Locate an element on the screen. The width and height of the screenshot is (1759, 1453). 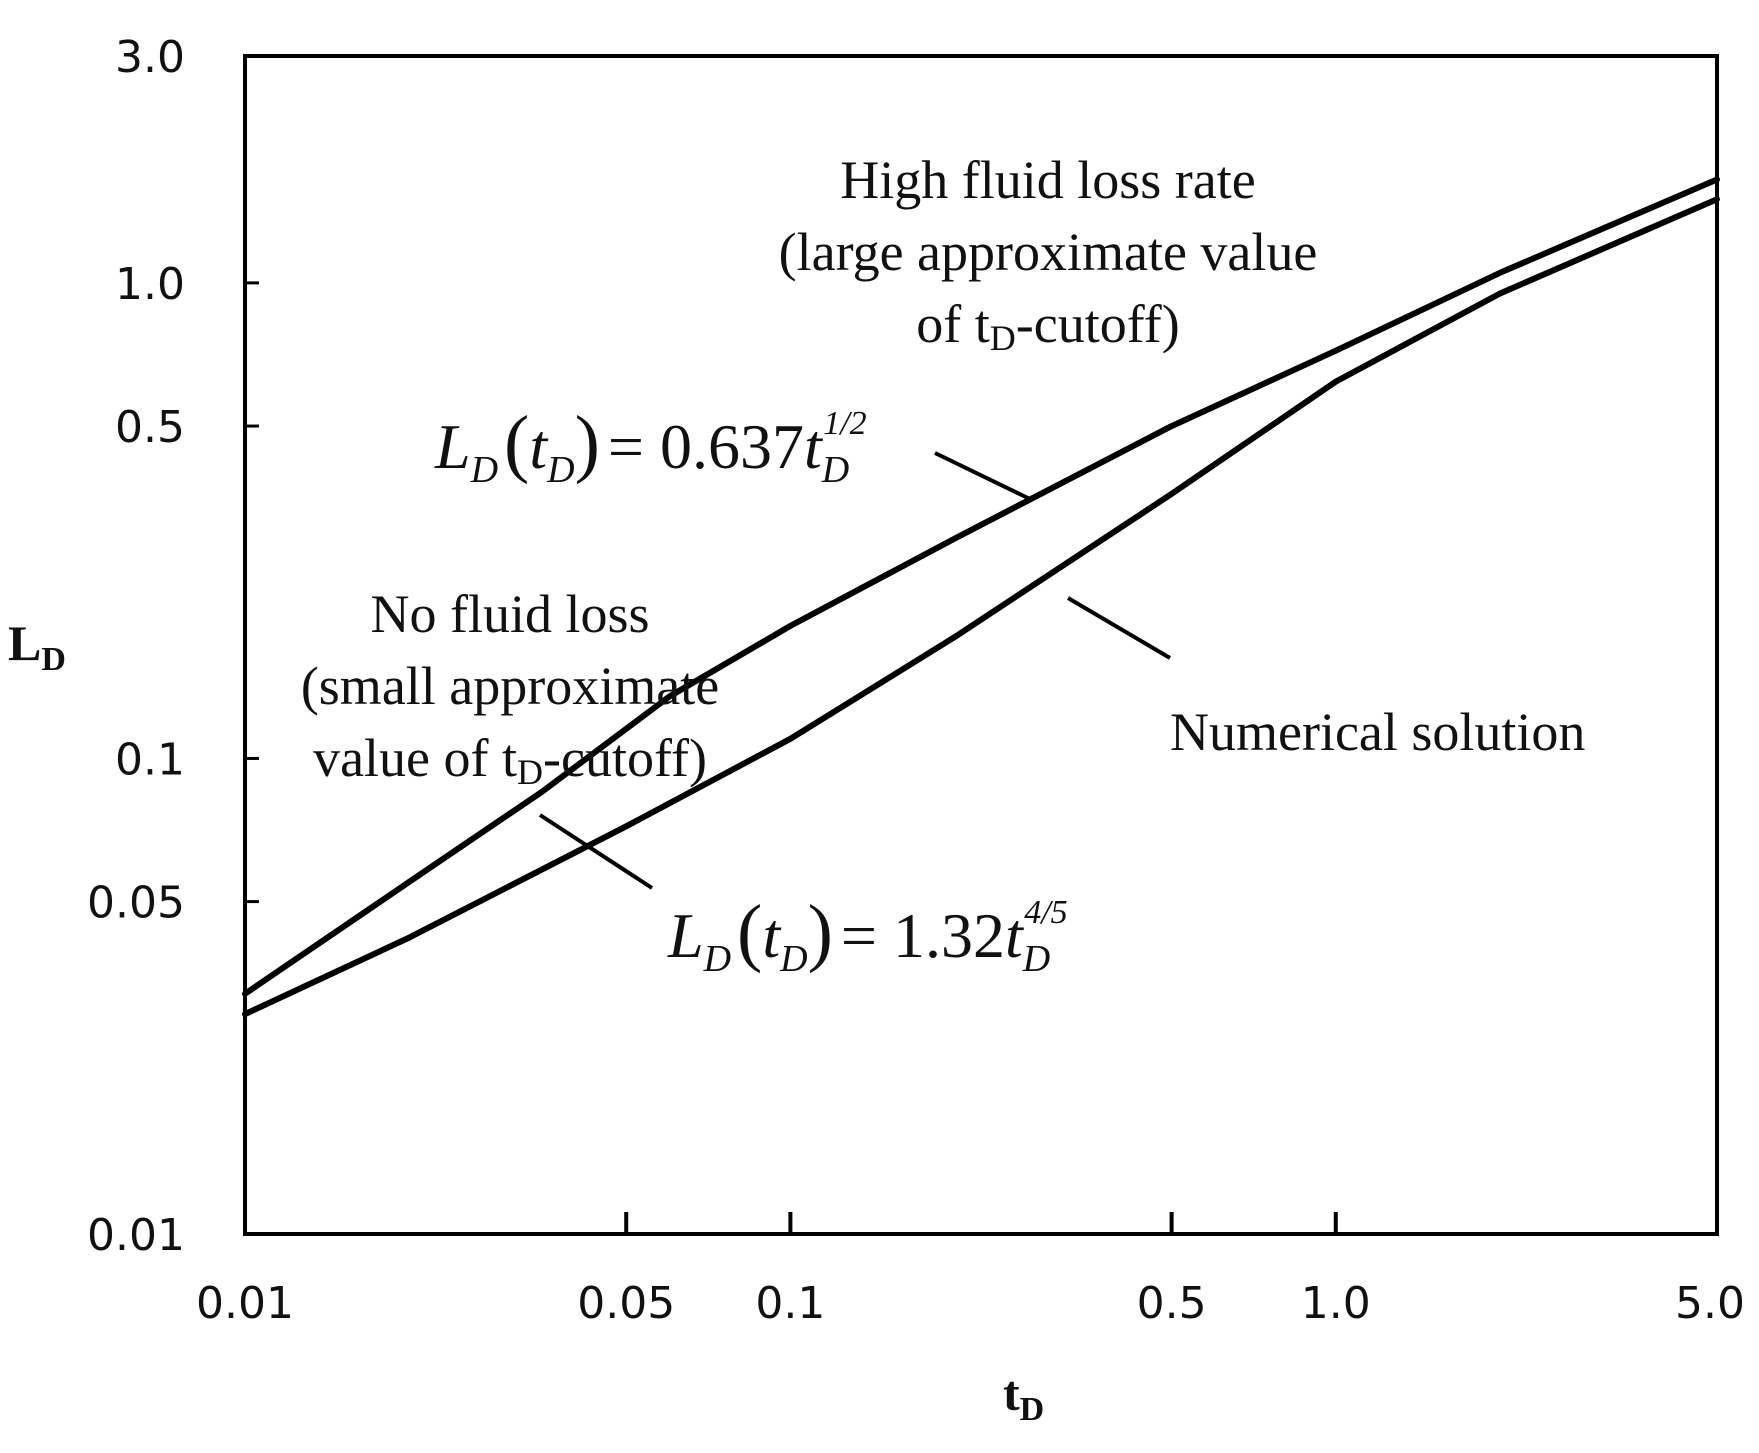
leader-line-numerical is located at coordinates (1119, 628).